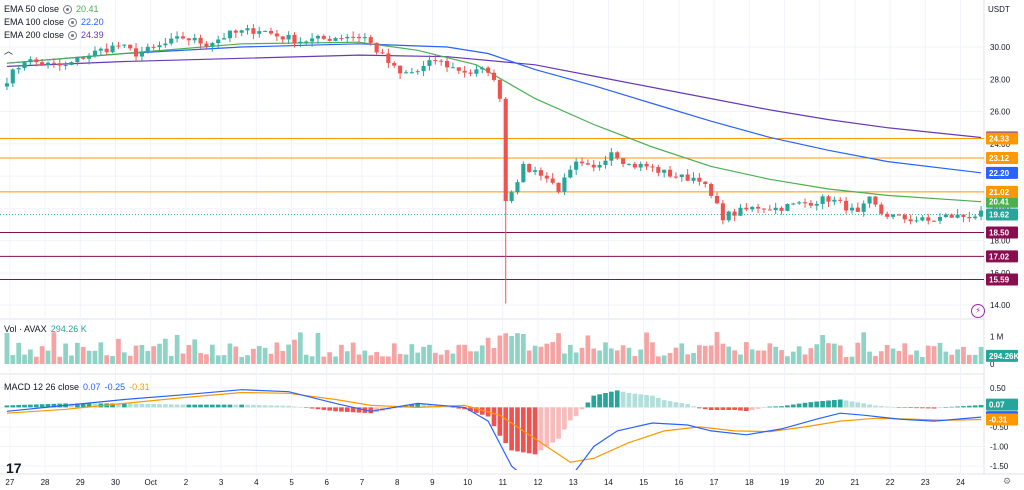  I want to click on time-tick-label: 15, so click(643, 482).